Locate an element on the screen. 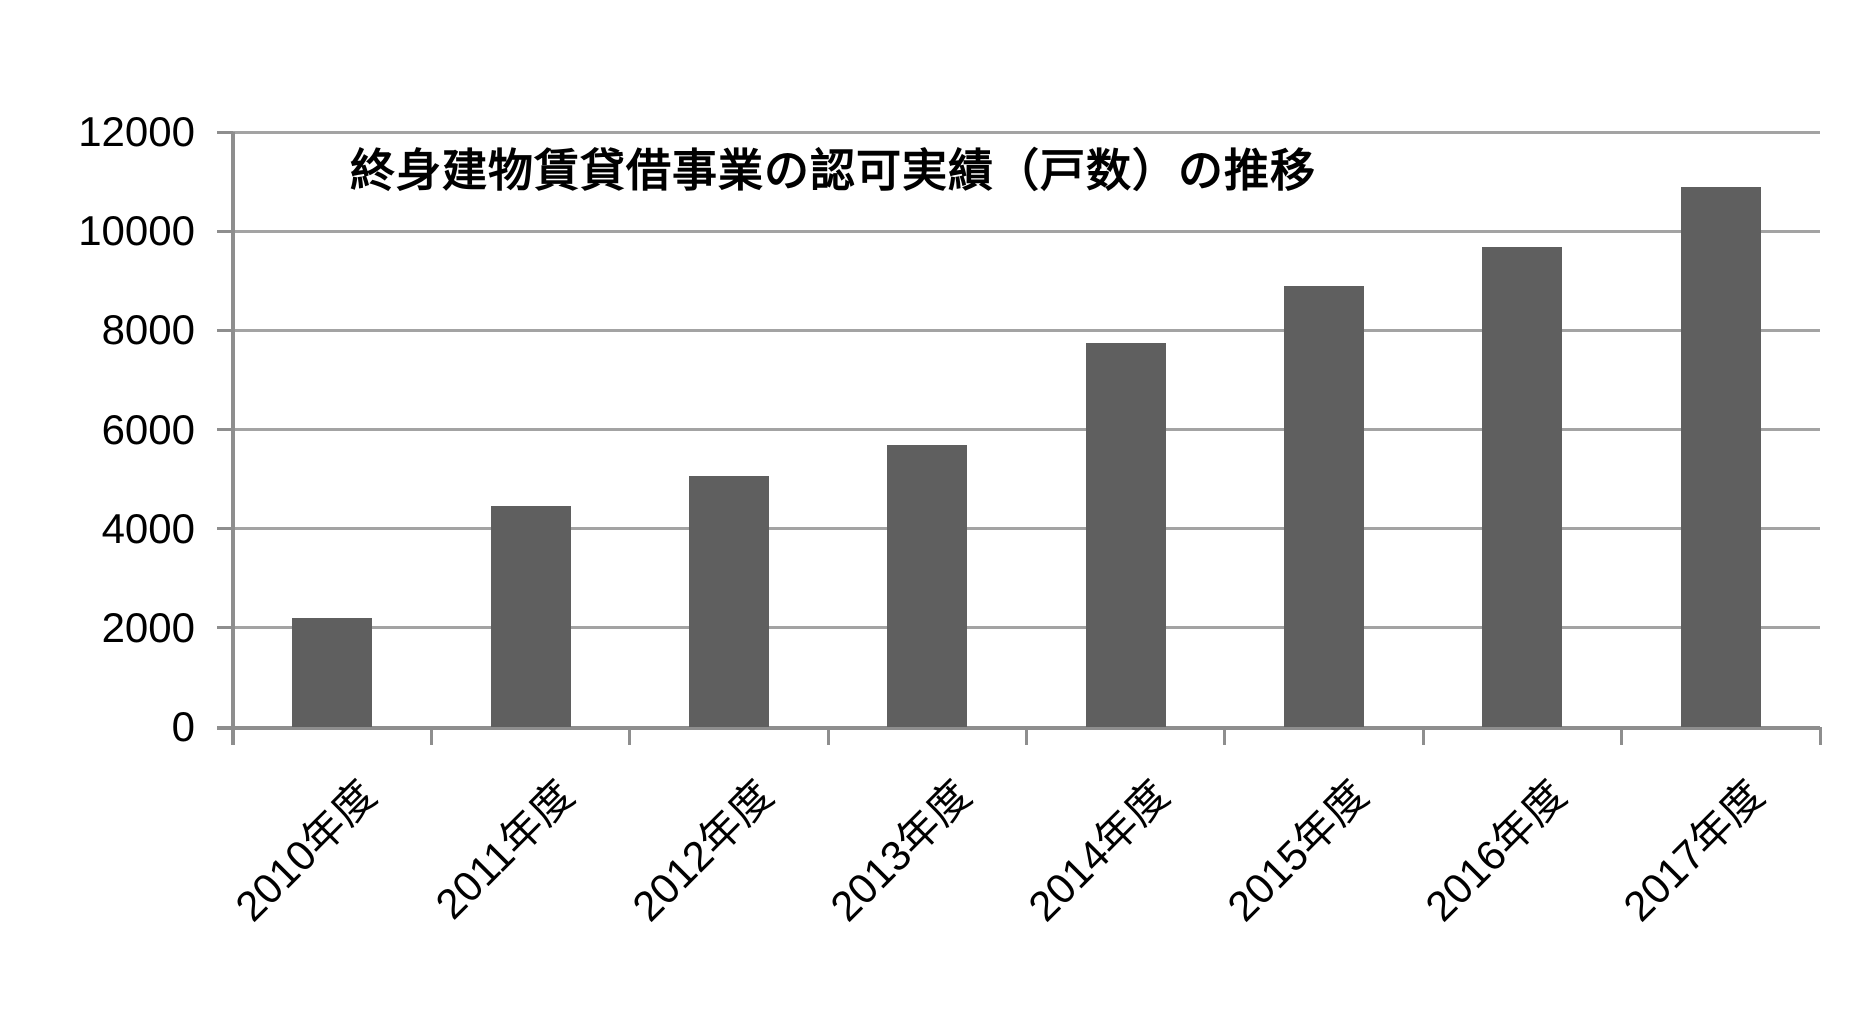 The height and width of the screenshot is (1010, 1863). x-axis-label: 2010年度 is located at coordinates (305, 850).